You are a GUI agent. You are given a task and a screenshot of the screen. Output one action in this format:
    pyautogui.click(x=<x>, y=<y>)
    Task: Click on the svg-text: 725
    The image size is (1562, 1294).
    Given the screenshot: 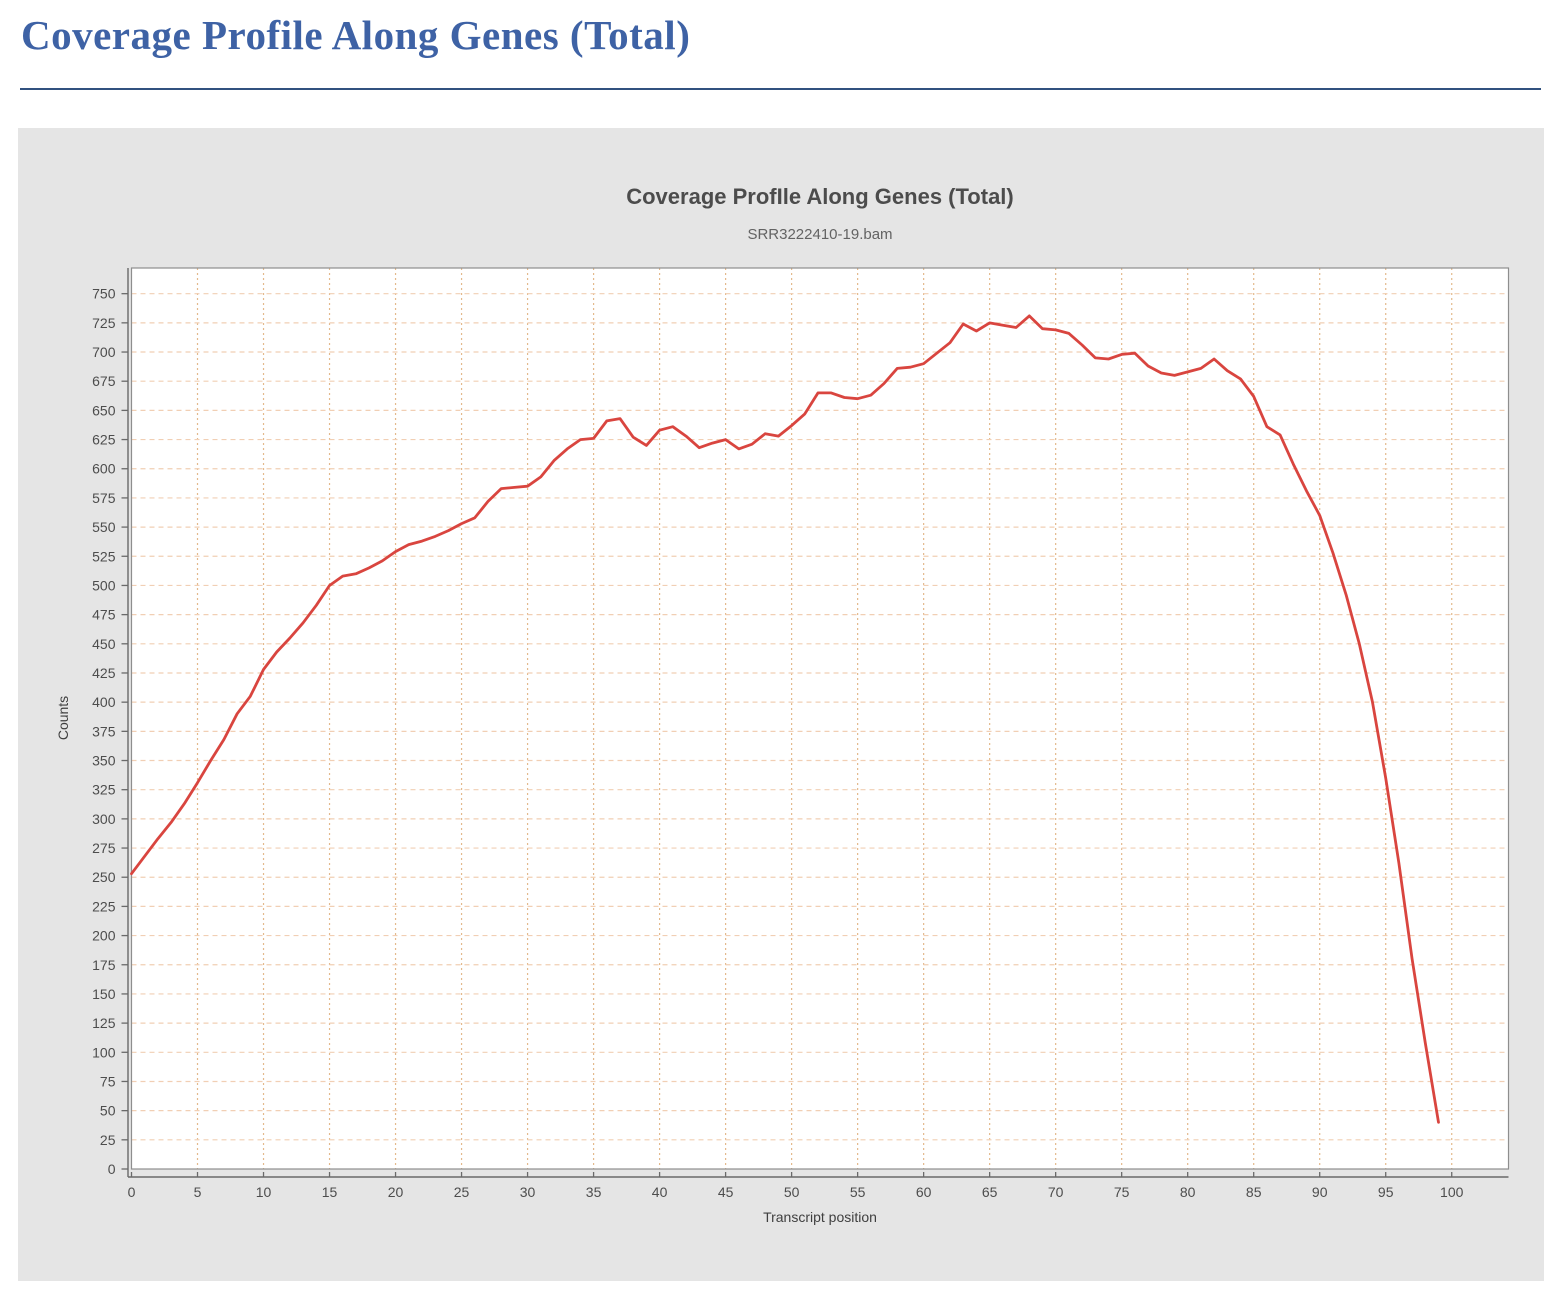 What is the action you would take?
    pyautogui.click(x=104, y=323)
    